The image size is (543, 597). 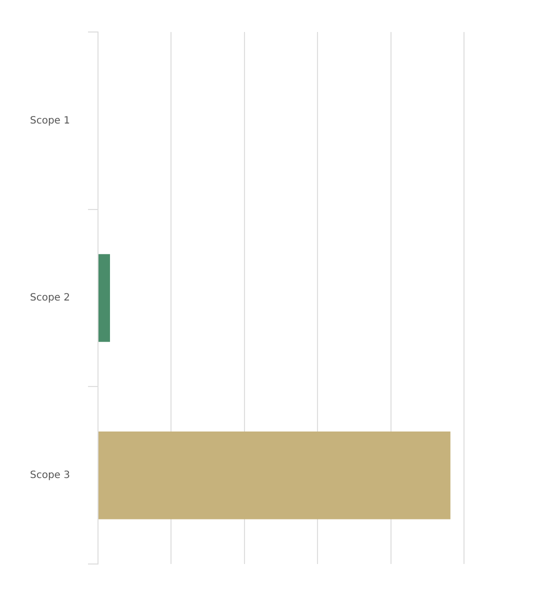 What do you see at coordinates (50, 475) in the screenshot?
I see `y-tick-label: Scope 3` at bounding box center [50, 475].